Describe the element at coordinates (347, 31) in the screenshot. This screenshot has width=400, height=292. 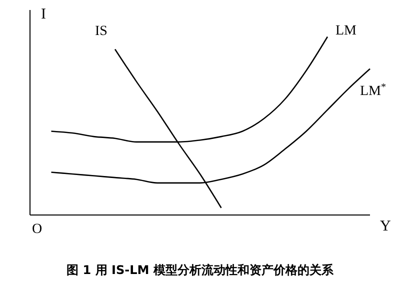
I see `series-label: LM` at that location.